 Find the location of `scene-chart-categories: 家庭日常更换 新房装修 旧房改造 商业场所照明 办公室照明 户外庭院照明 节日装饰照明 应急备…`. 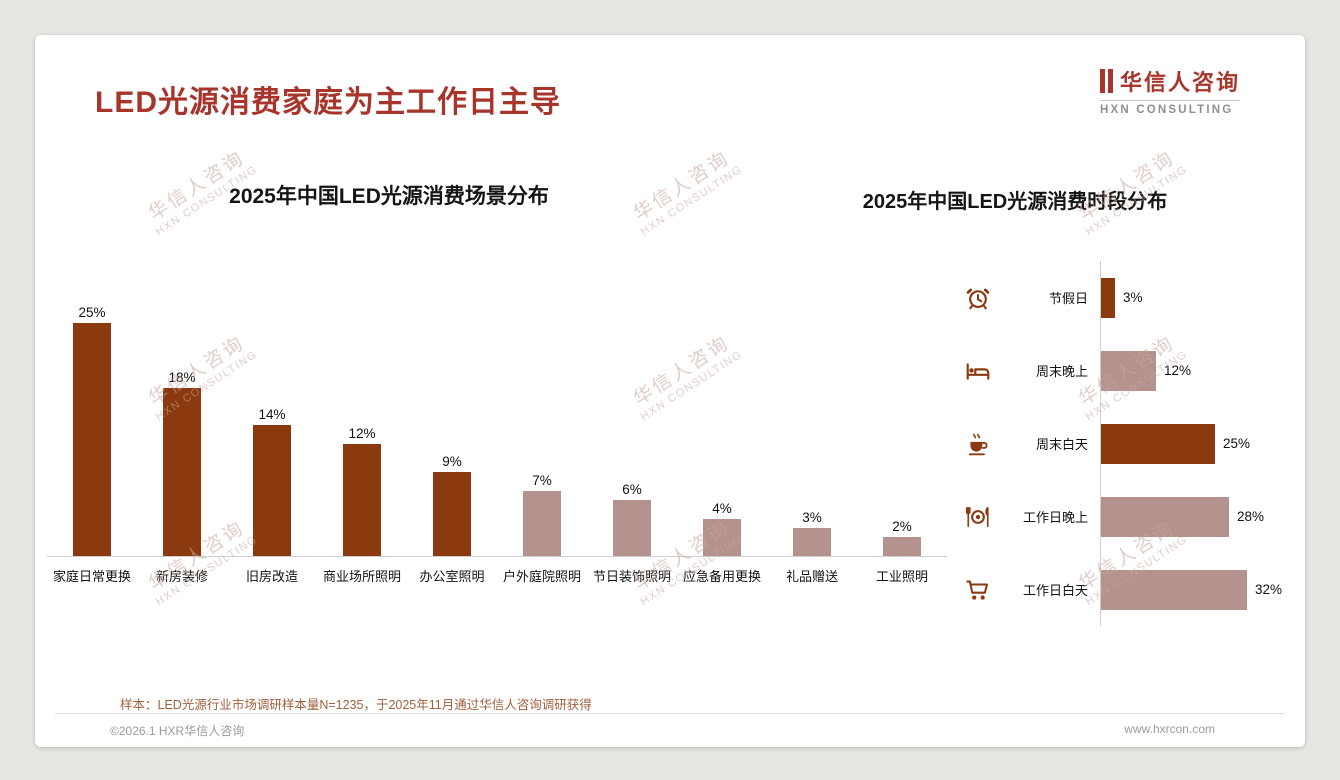

scene-chart-categories: 家庭日常更换 新房装修 旧房改造 商业场所照明 办公室照明 户外庭院照明 节日装饰照明 应急备… is located at coordinates (497, 571).